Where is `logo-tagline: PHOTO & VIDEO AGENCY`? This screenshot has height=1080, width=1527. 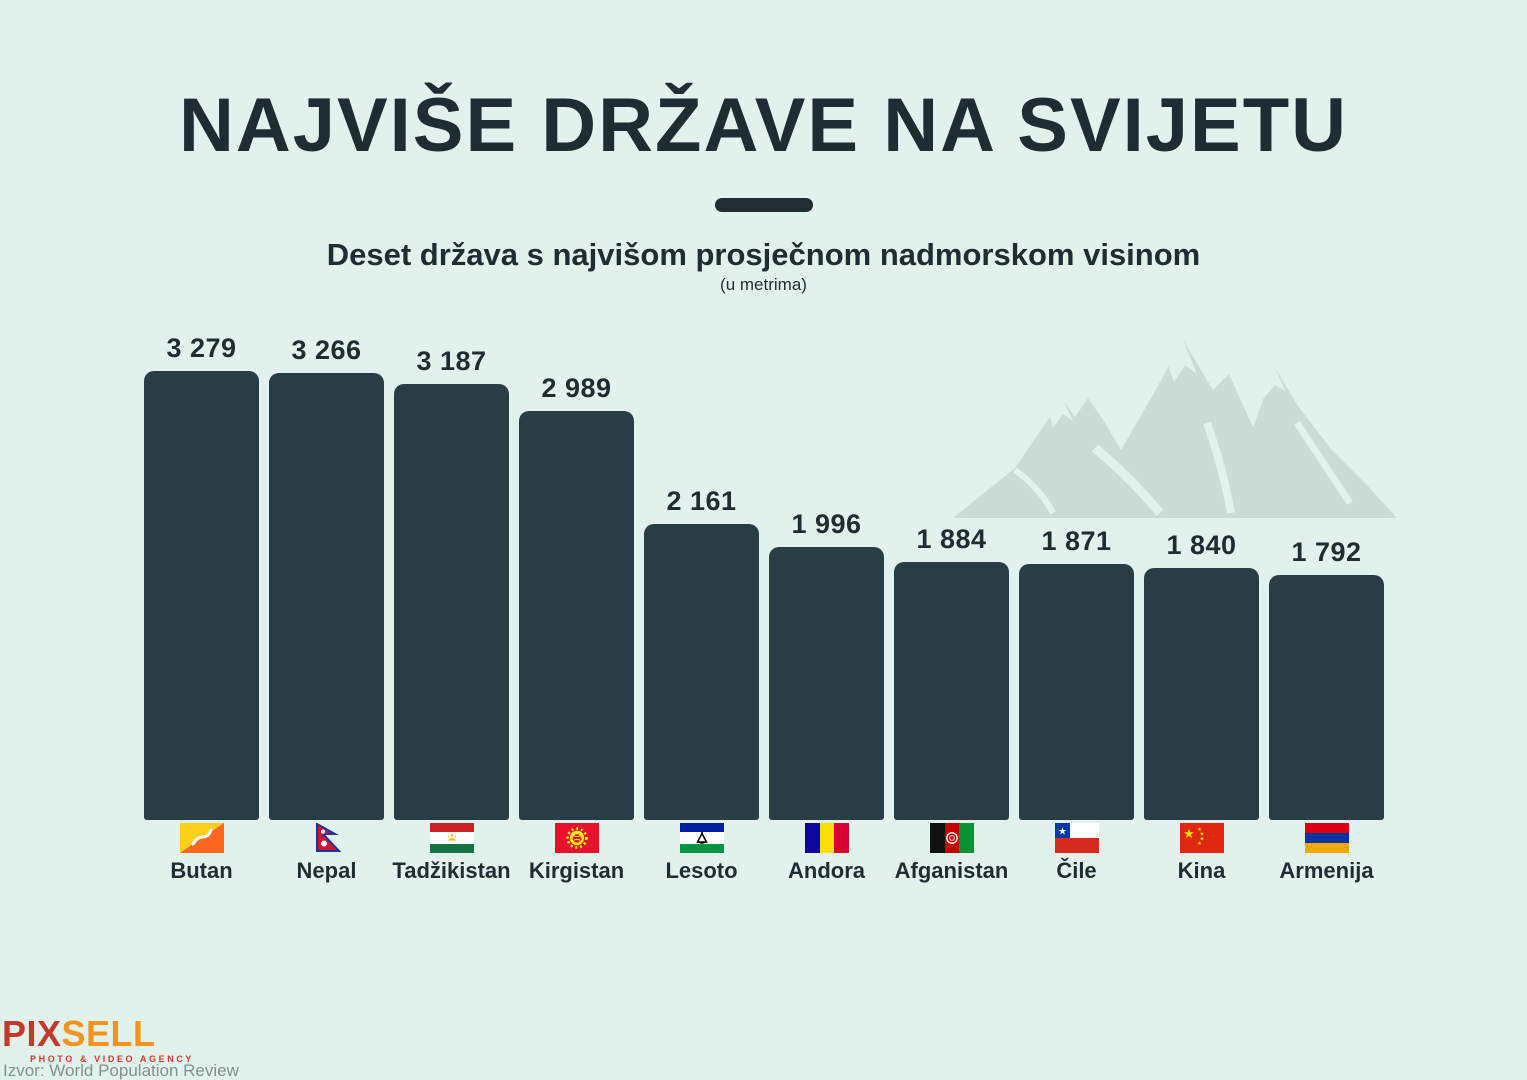
logo-tagline: PHOTO & VIDEO AGENCY is located at coordinates (112, 1059).